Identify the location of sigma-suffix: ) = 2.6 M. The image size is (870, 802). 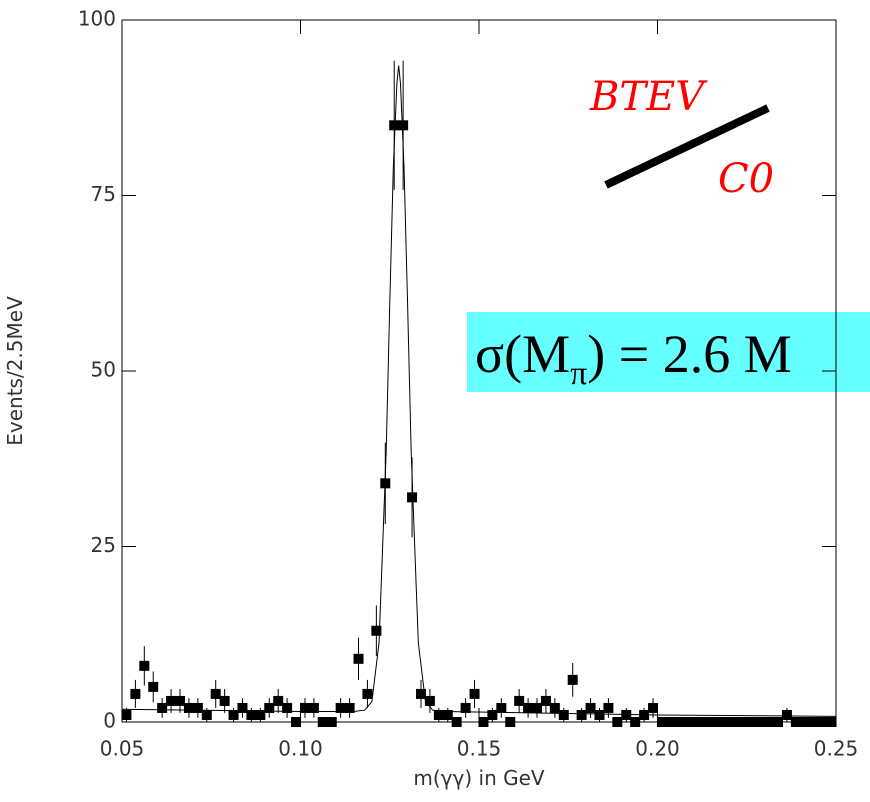
(689, 354).